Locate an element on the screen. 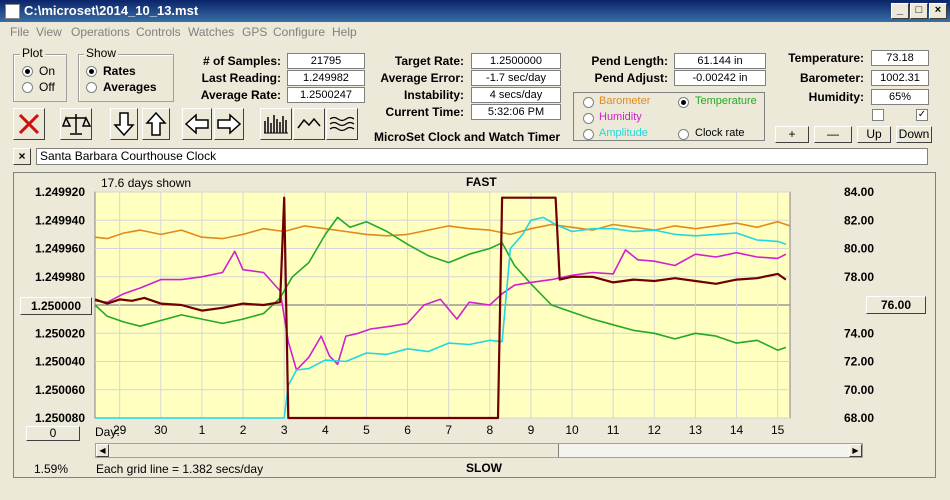 The width and height of the screenshot is (950, 500). current-time-label: Current Time: is located at coordinates (424, 112).